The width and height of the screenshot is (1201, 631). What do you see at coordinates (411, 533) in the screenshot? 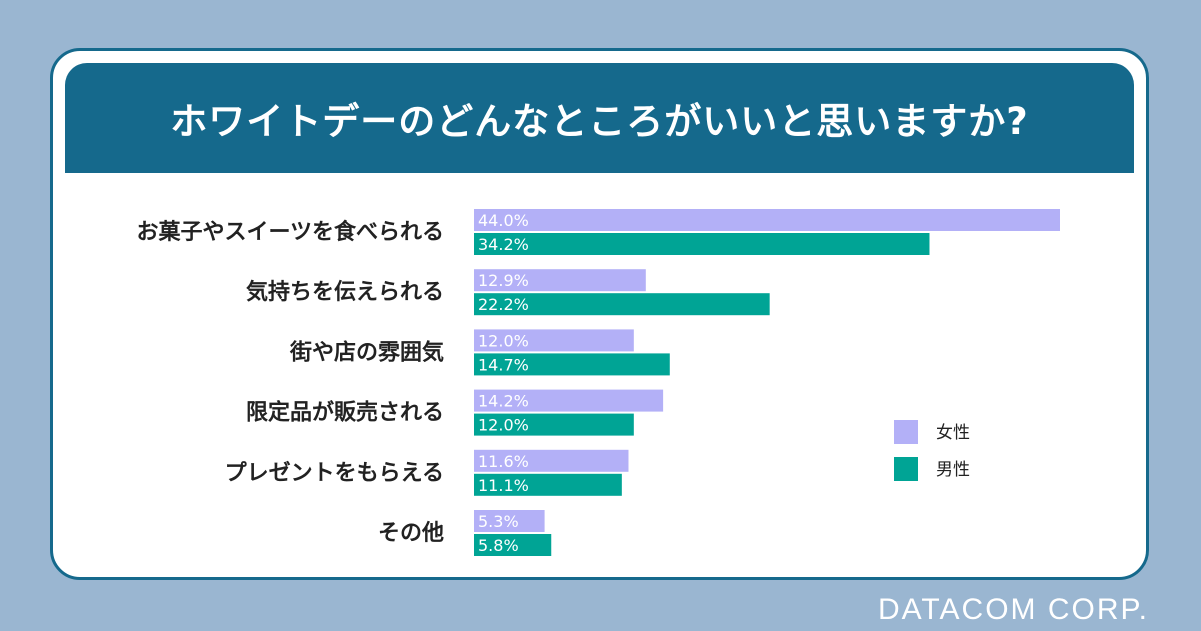
I see `category-label: その他` at bounding box center [411, 533].